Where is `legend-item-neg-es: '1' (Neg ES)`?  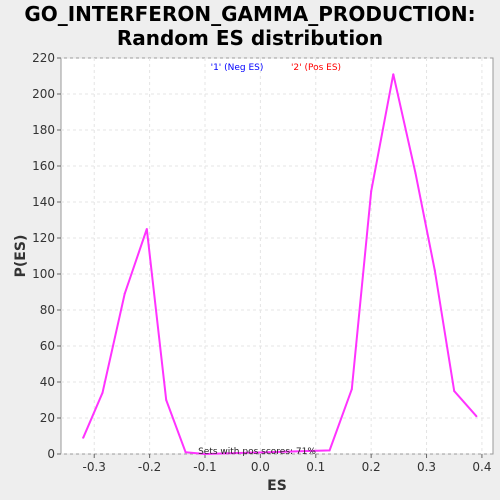 legend-item-neg-es: '1' (Neg ES) is located at coordinates (237, 68).